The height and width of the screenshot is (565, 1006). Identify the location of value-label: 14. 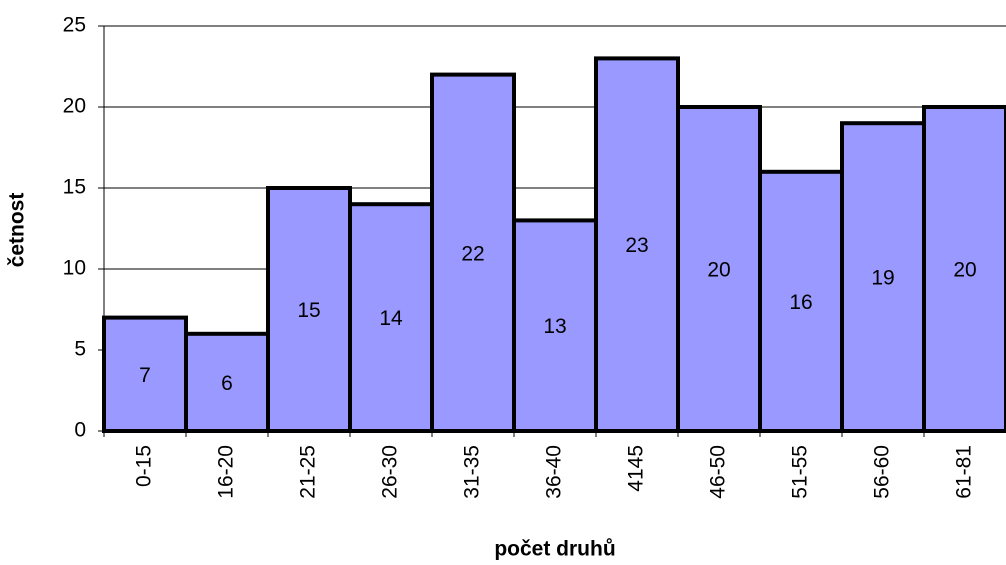
(391, 318).